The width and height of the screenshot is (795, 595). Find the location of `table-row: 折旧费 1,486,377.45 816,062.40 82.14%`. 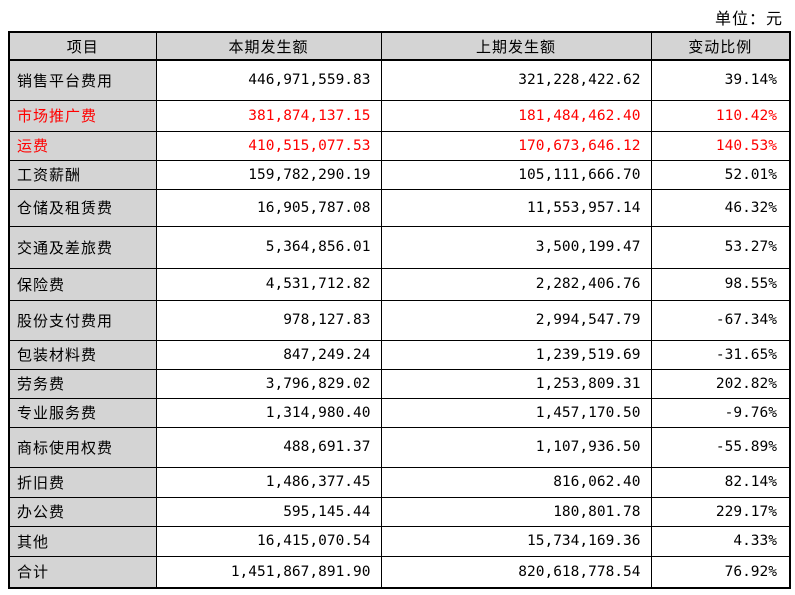

table-row: 折旧费 1,486,377.45 816,062.40 82.14% is located at coordinates (399, 482).